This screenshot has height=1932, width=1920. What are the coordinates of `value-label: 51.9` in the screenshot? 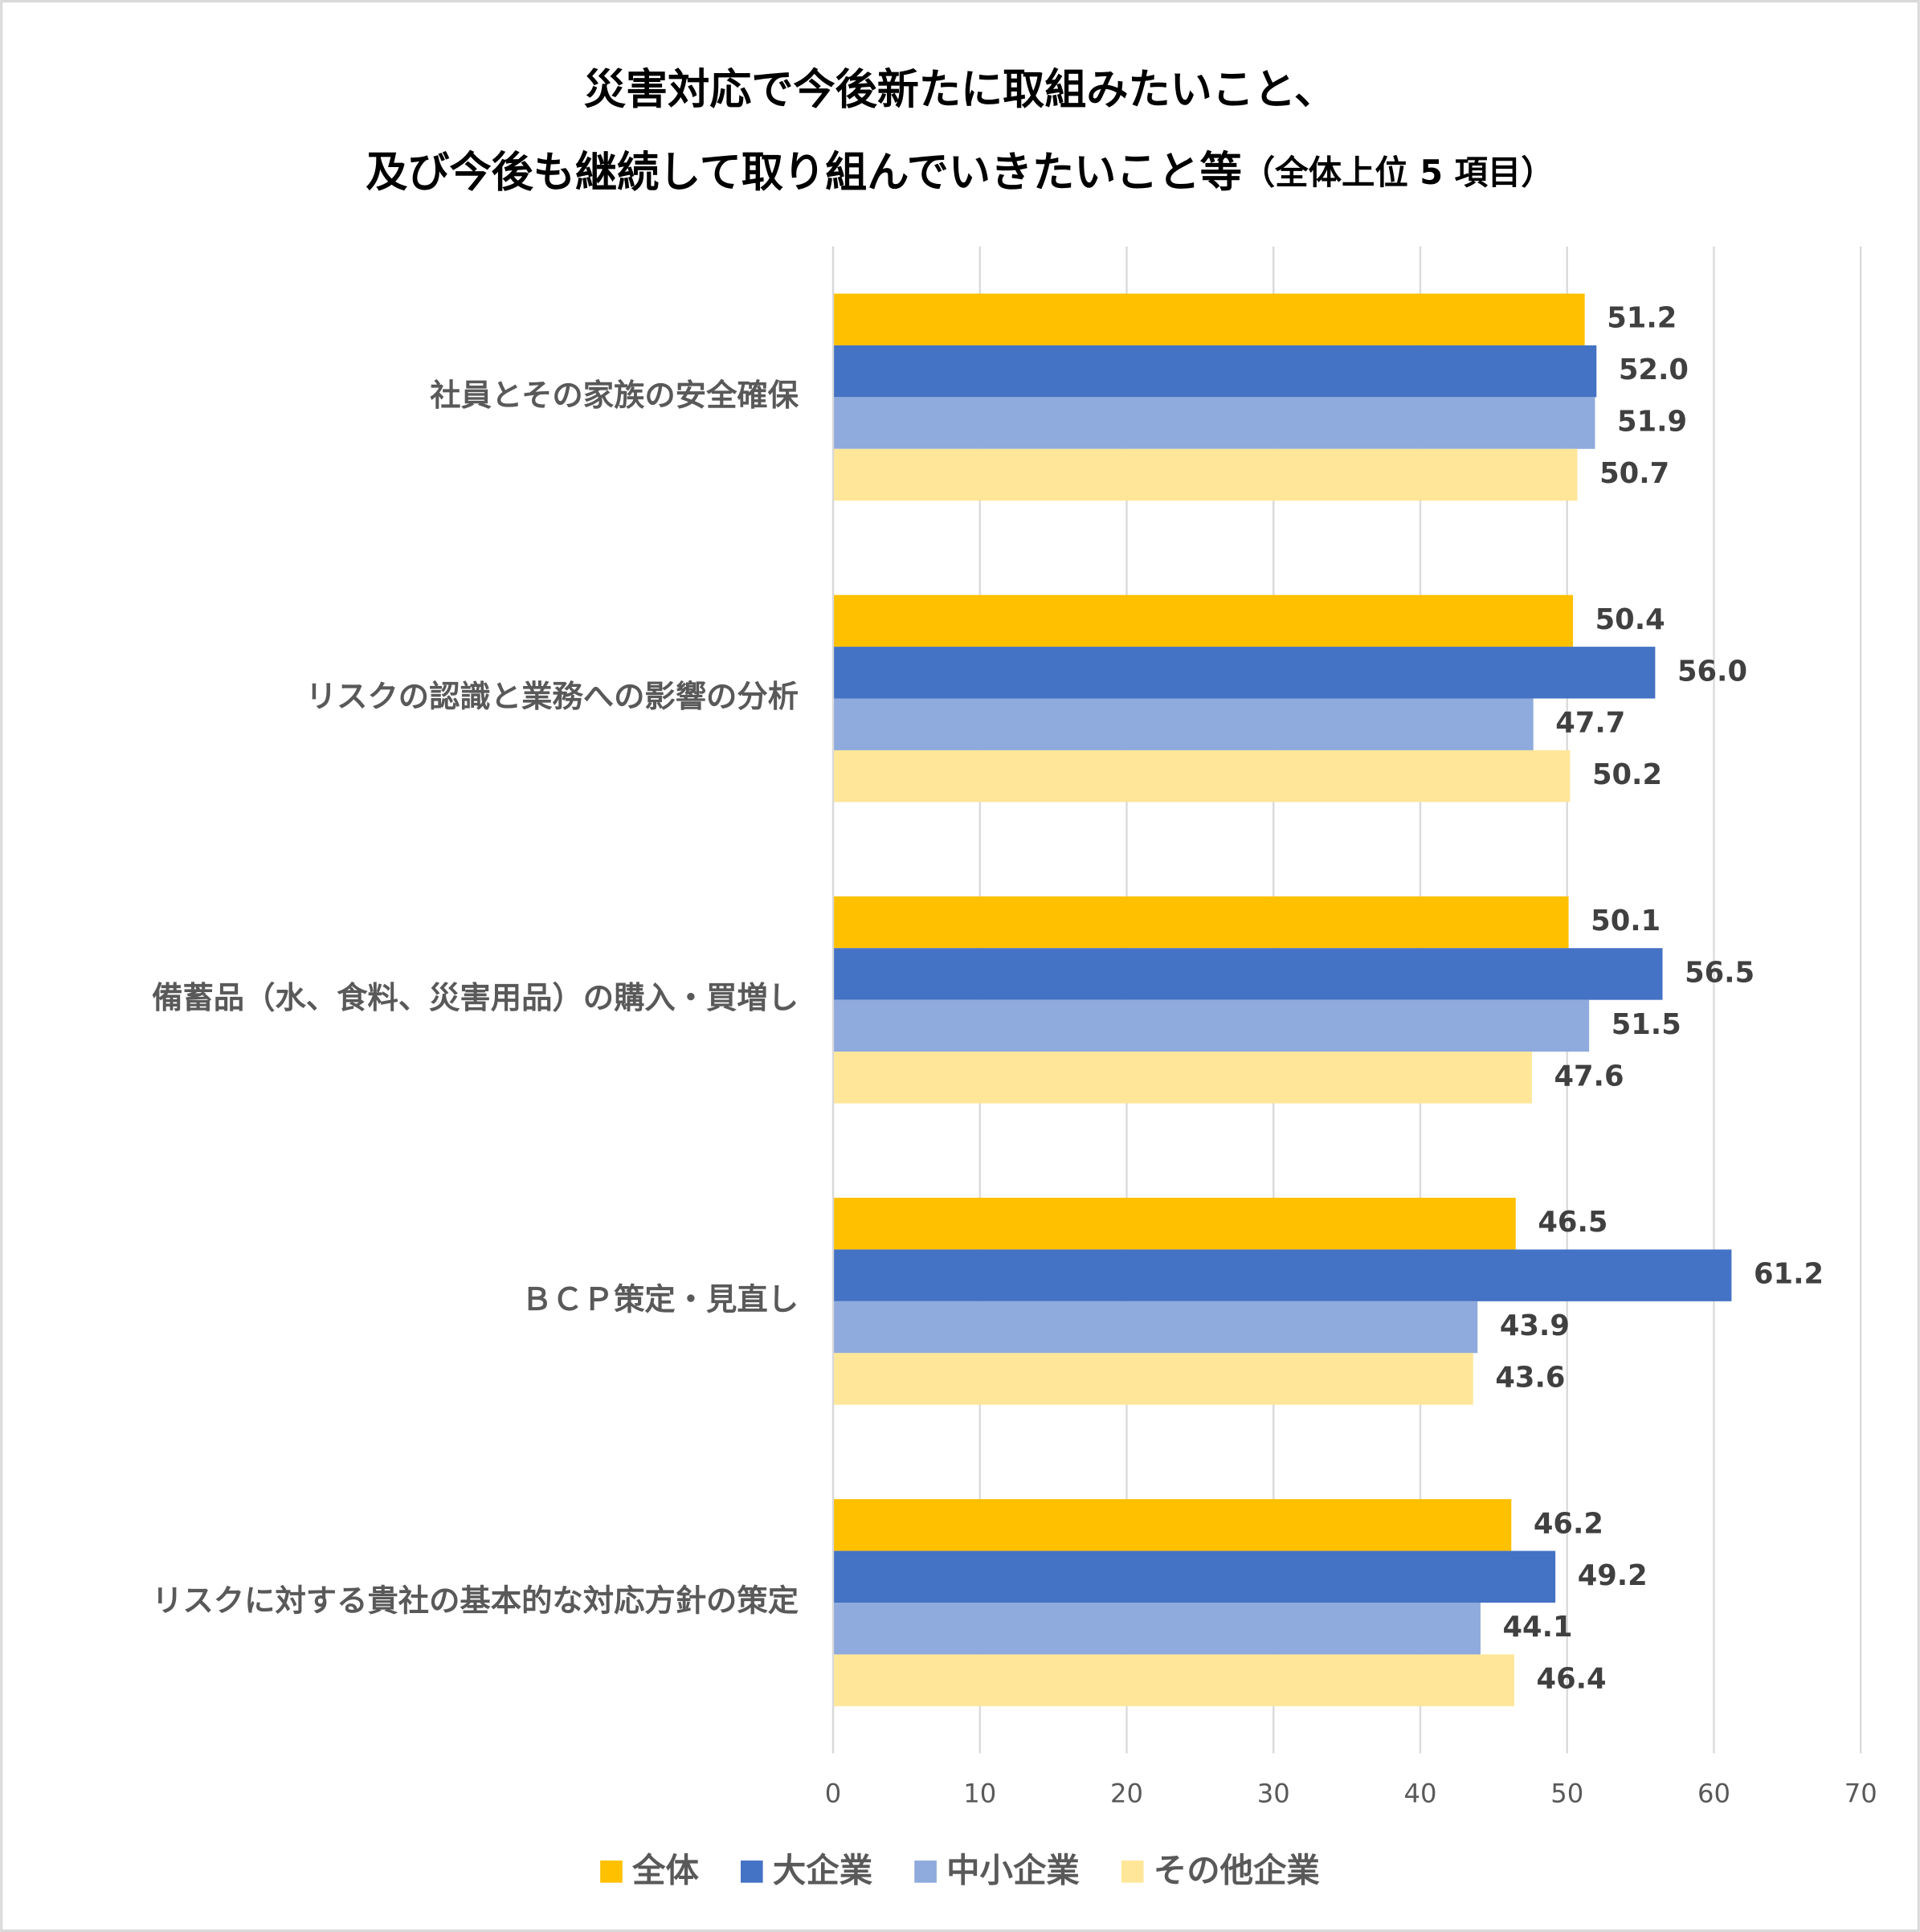 It's located at (1652, 422).